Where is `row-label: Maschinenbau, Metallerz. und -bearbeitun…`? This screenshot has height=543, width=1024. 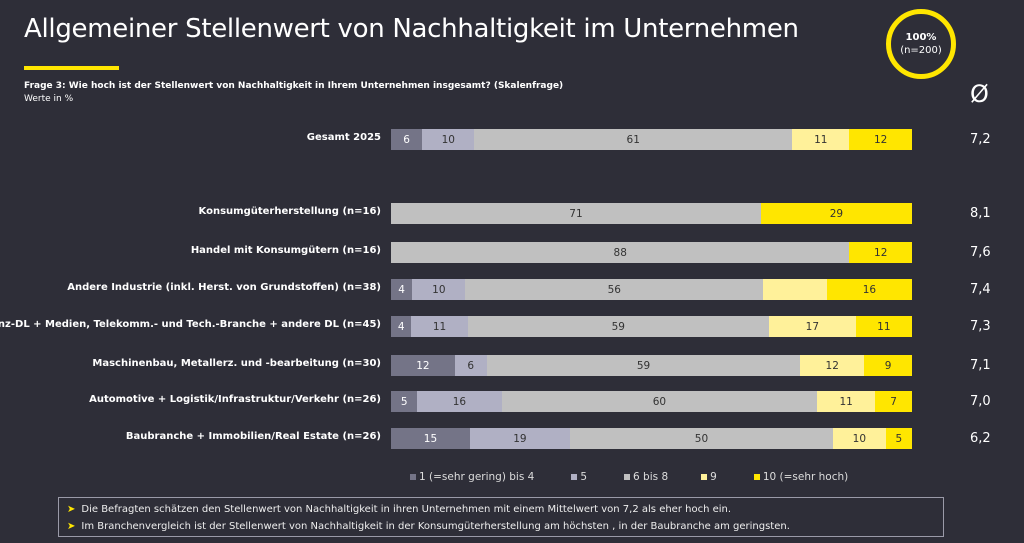 row-label: Maschinenbau, Metallerz. und -bearbeitun… is located at coordinates (236, 363).